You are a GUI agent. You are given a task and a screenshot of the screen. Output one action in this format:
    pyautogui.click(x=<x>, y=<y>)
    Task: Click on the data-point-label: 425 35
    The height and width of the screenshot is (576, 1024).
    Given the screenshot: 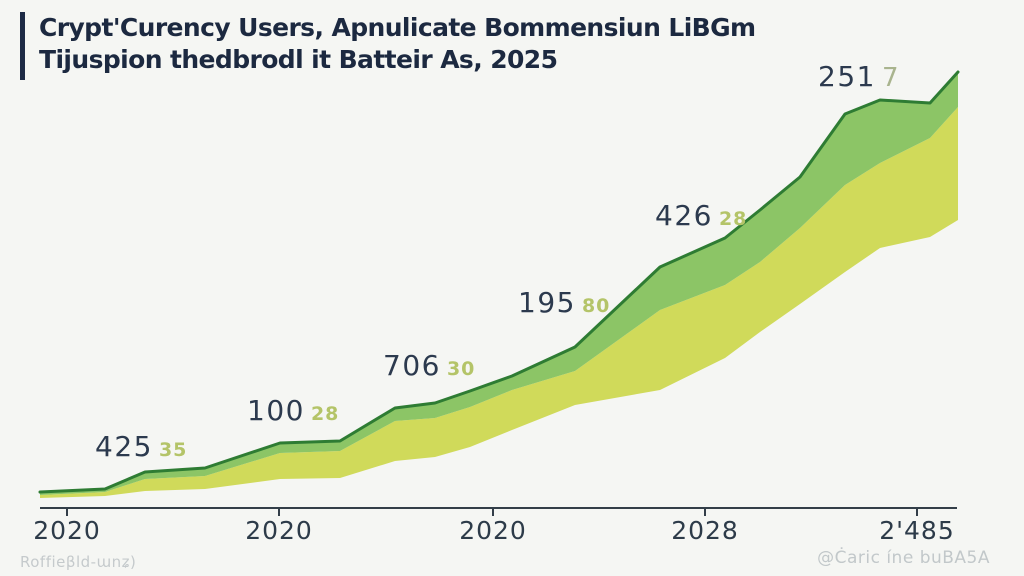 What is the action you would take?
    pyautogui.click(x=141, y=446)
    